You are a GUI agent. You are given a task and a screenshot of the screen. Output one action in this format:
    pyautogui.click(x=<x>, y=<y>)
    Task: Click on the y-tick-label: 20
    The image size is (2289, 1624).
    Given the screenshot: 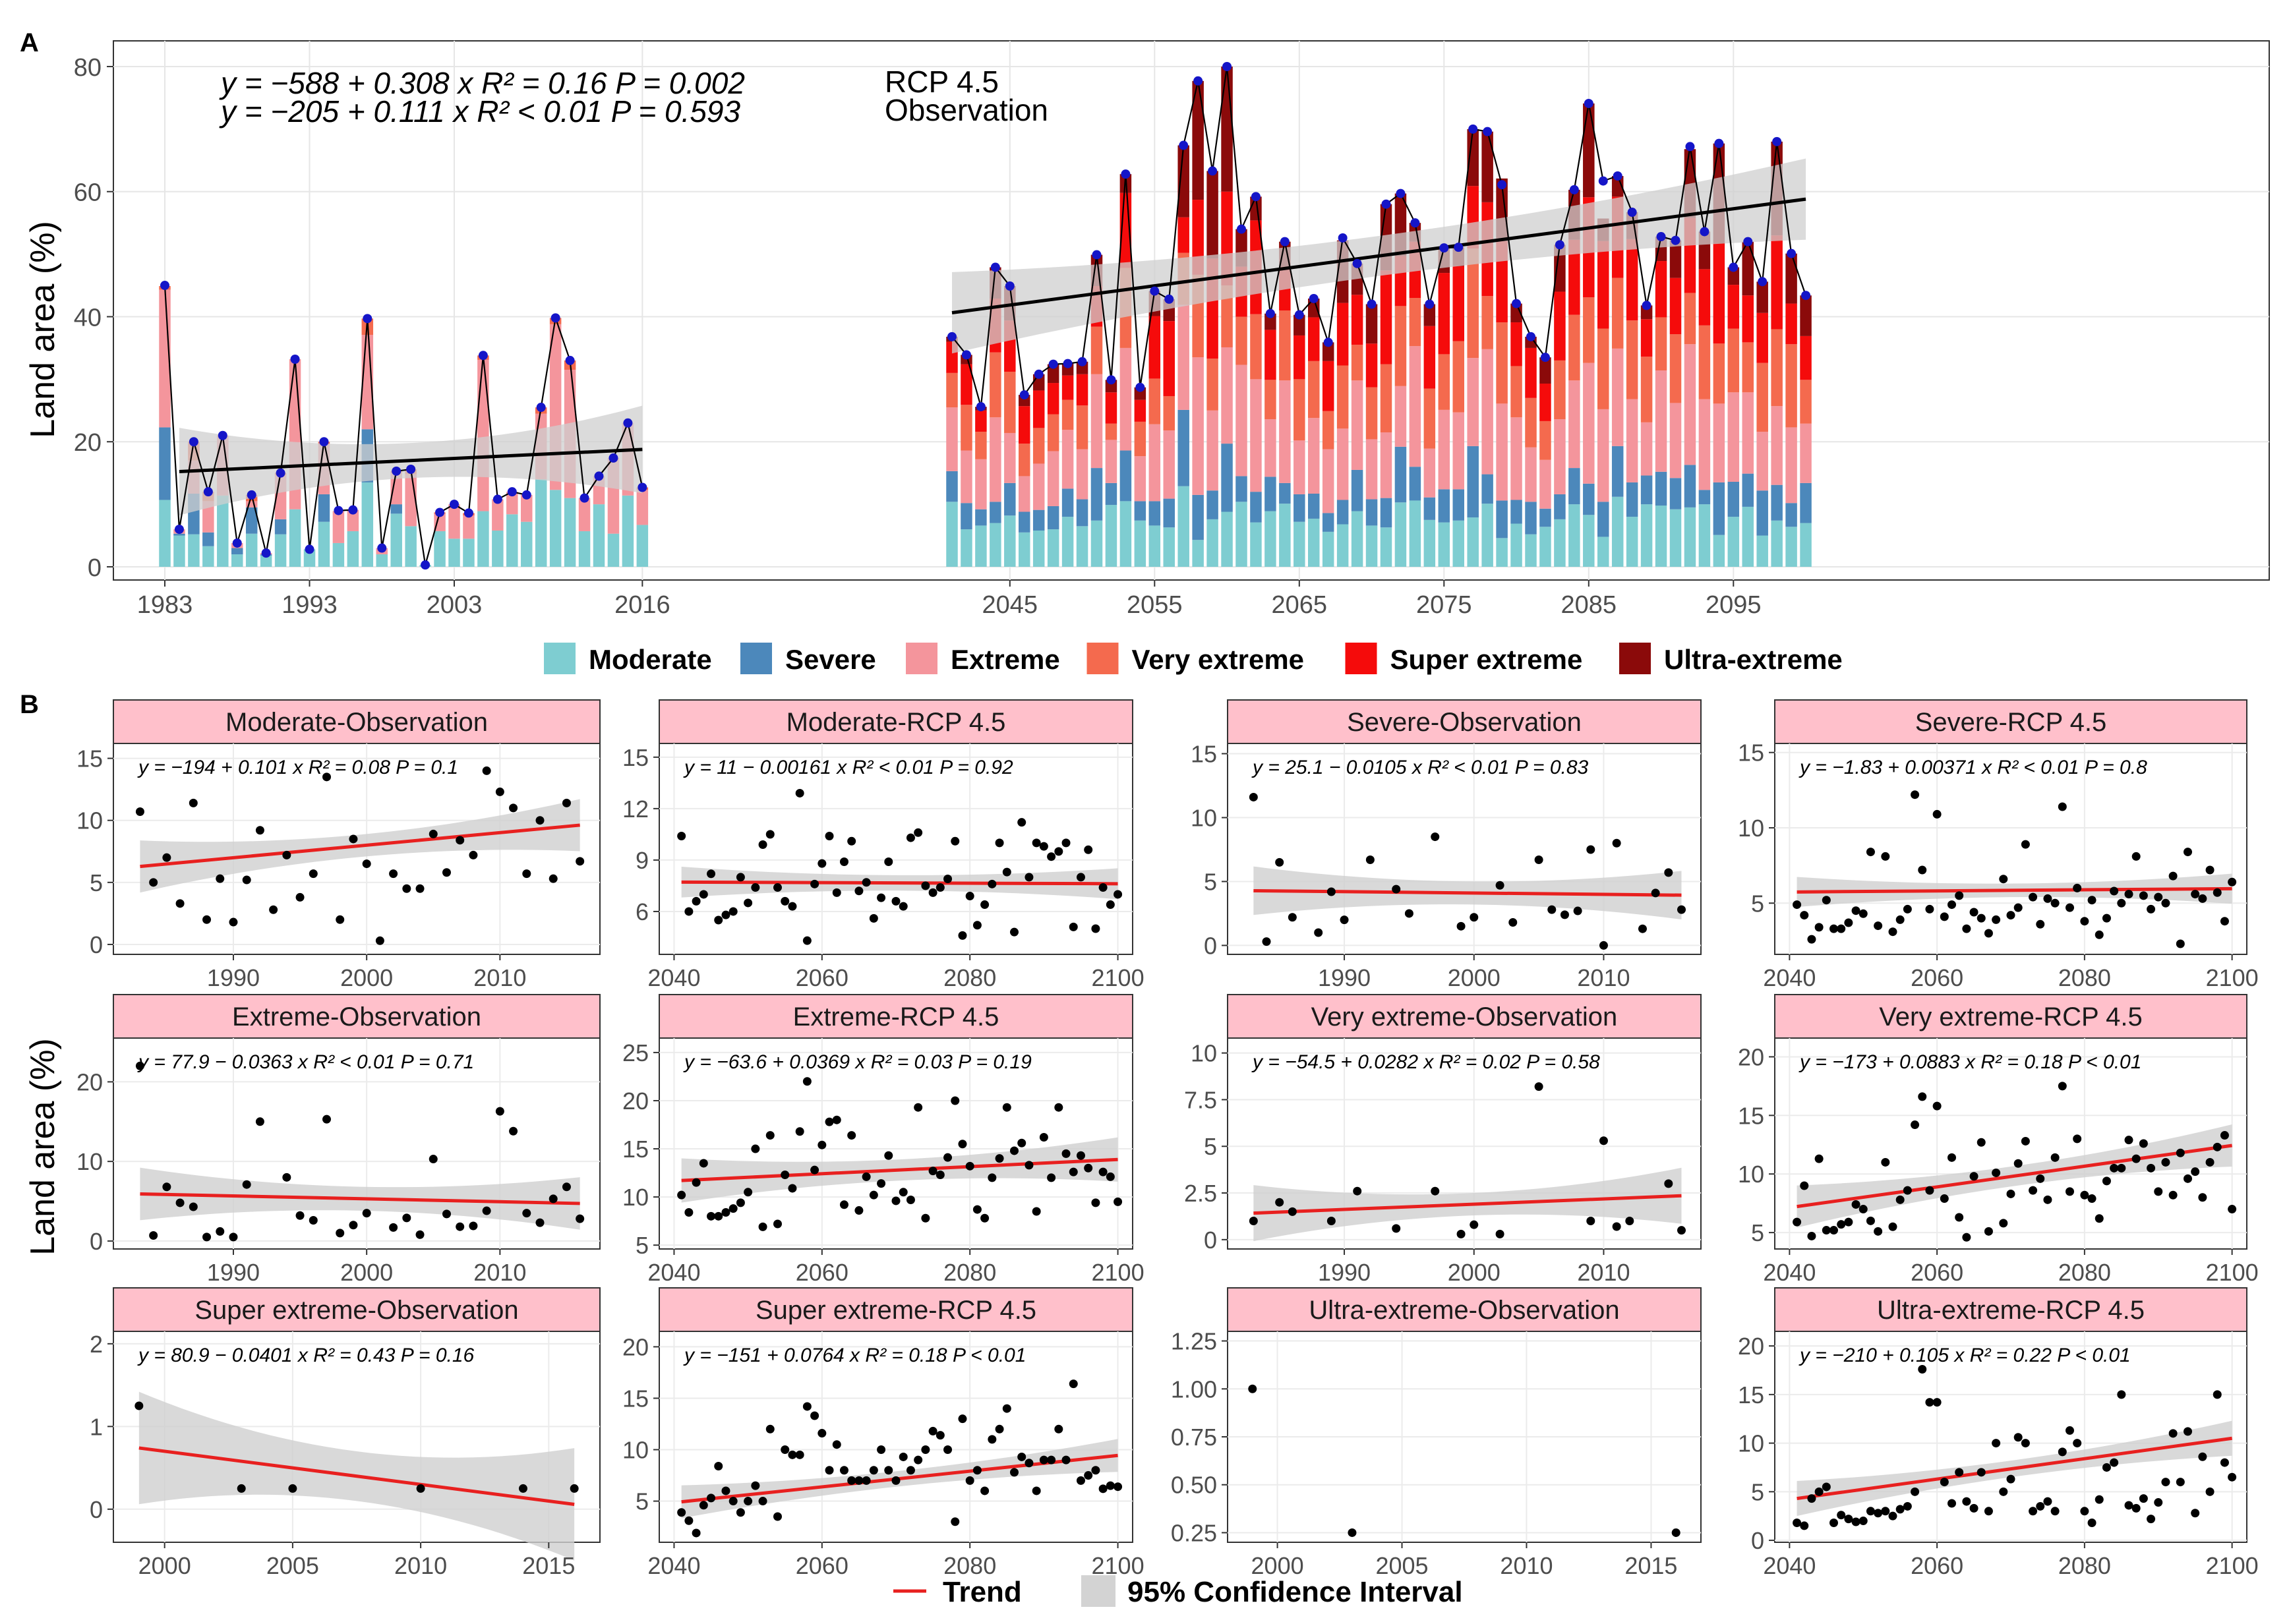 What is the action you would take?
    pyautogui.click(x=90, y=1081)
    